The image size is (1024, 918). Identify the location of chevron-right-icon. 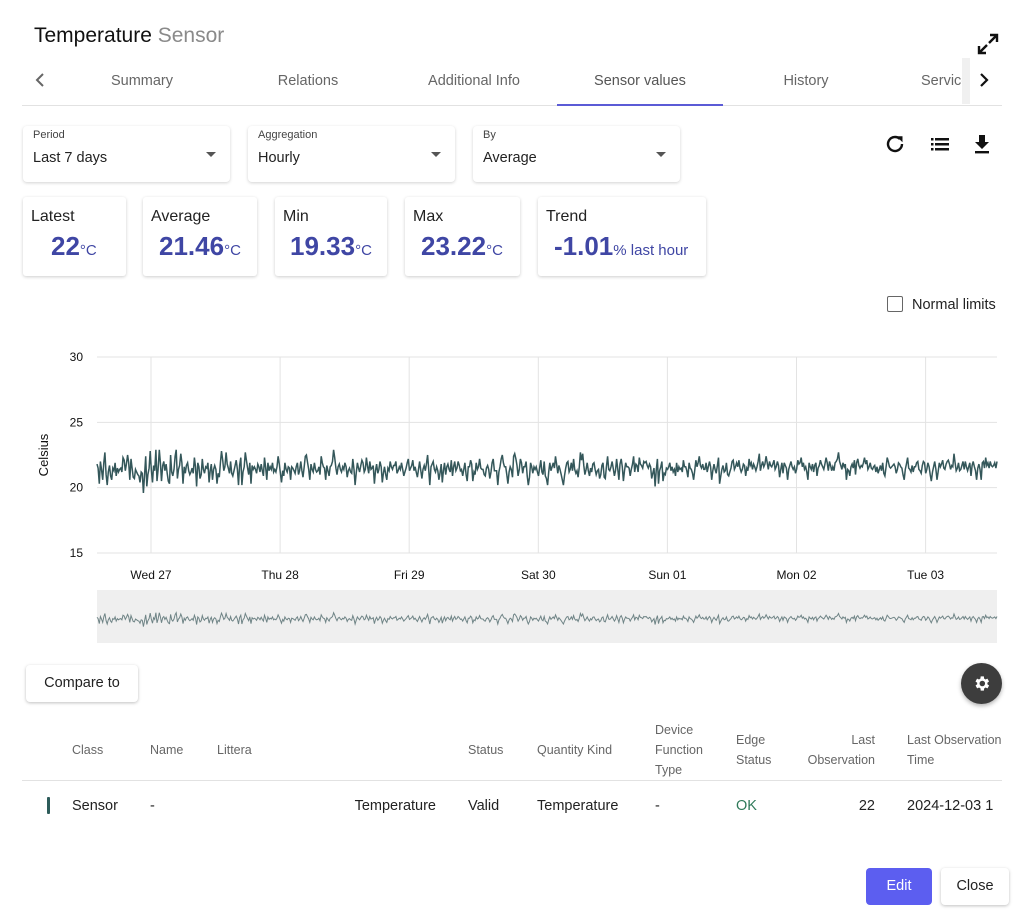
(984, 82).